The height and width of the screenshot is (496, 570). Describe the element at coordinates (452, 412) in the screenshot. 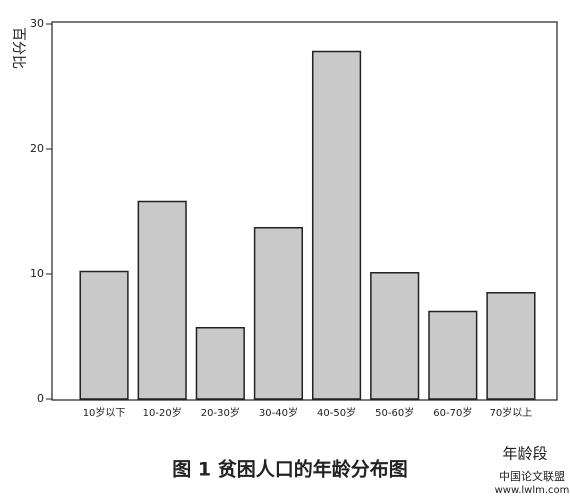

I see `x-tick-label: 60-70岁` at that location.